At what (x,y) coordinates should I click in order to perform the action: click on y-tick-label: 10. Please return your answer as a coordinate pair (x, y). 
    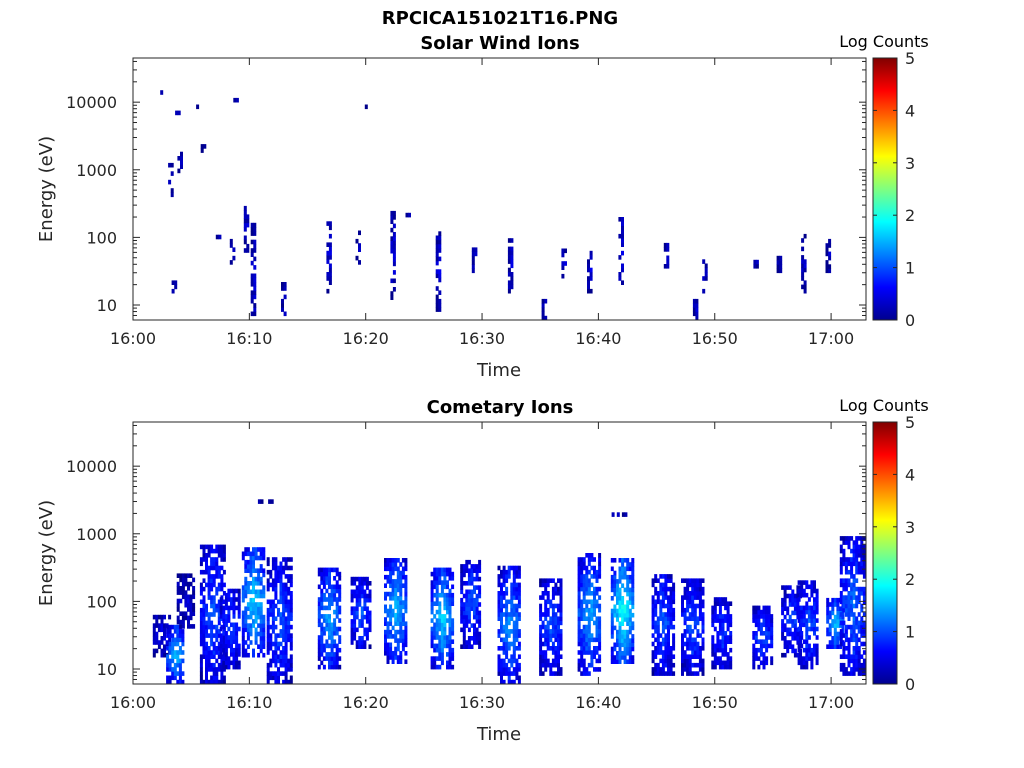
    Looking at the image, I should click on (107, 669).